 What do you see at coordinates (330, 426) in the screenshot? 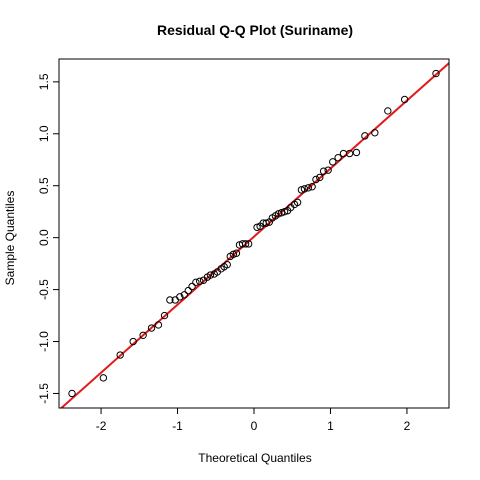
I see `x-tick-label: 1` at bounding box center [330, 426].